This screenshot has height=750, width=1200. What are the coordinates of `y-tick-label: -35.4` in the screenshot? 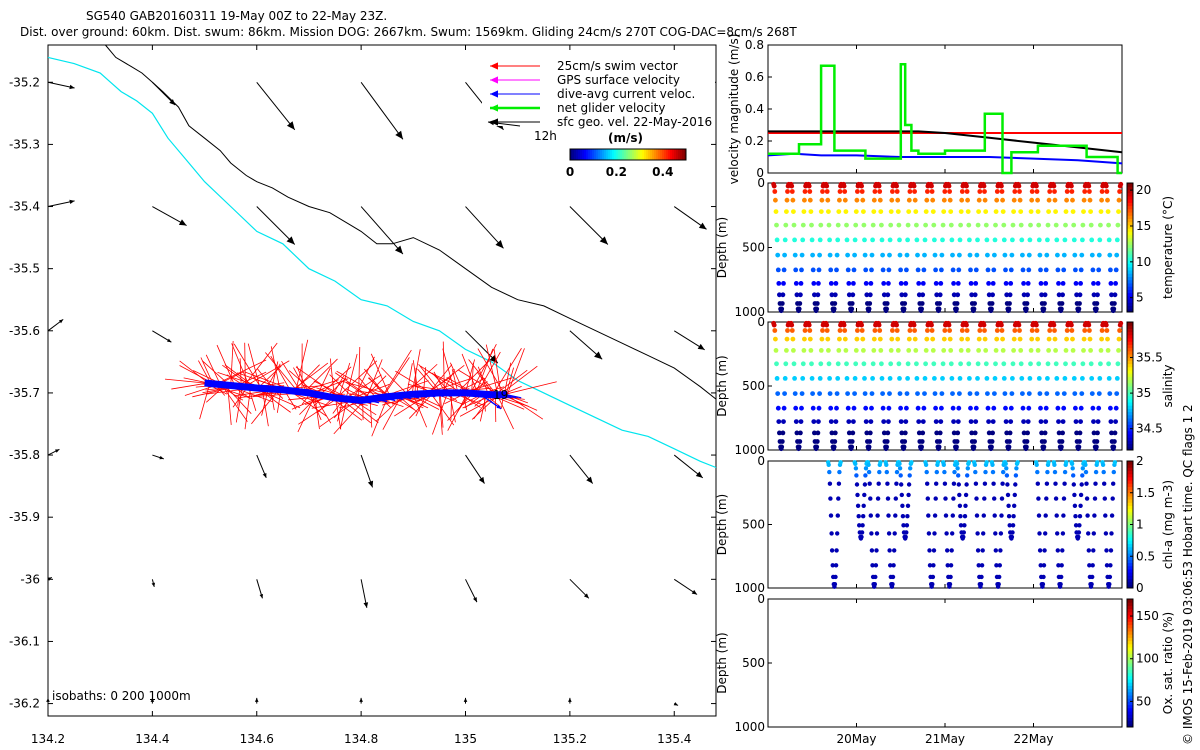 It's located at (24, 207).